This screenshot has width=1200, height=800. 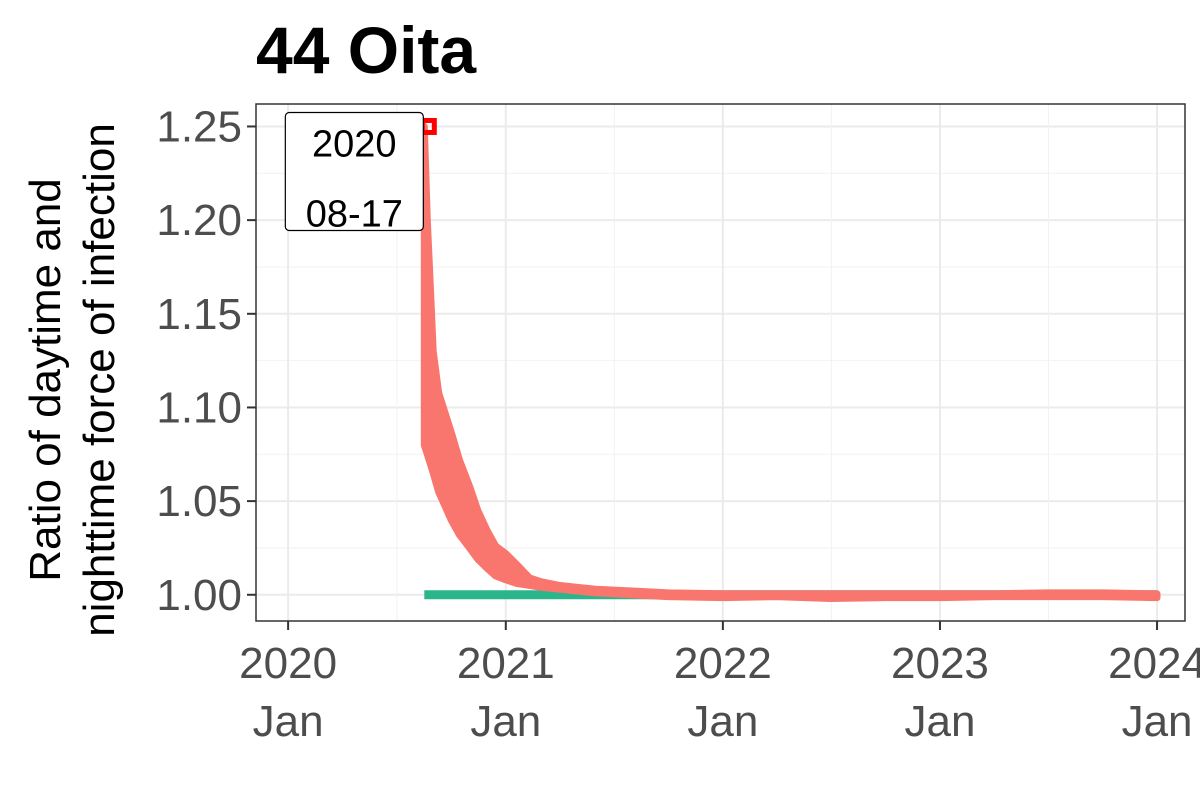 What do you see at coordinates (199, 595) in the screenshot?
I see `y-tick-label: 1.00` at bounding box center [199, 595].